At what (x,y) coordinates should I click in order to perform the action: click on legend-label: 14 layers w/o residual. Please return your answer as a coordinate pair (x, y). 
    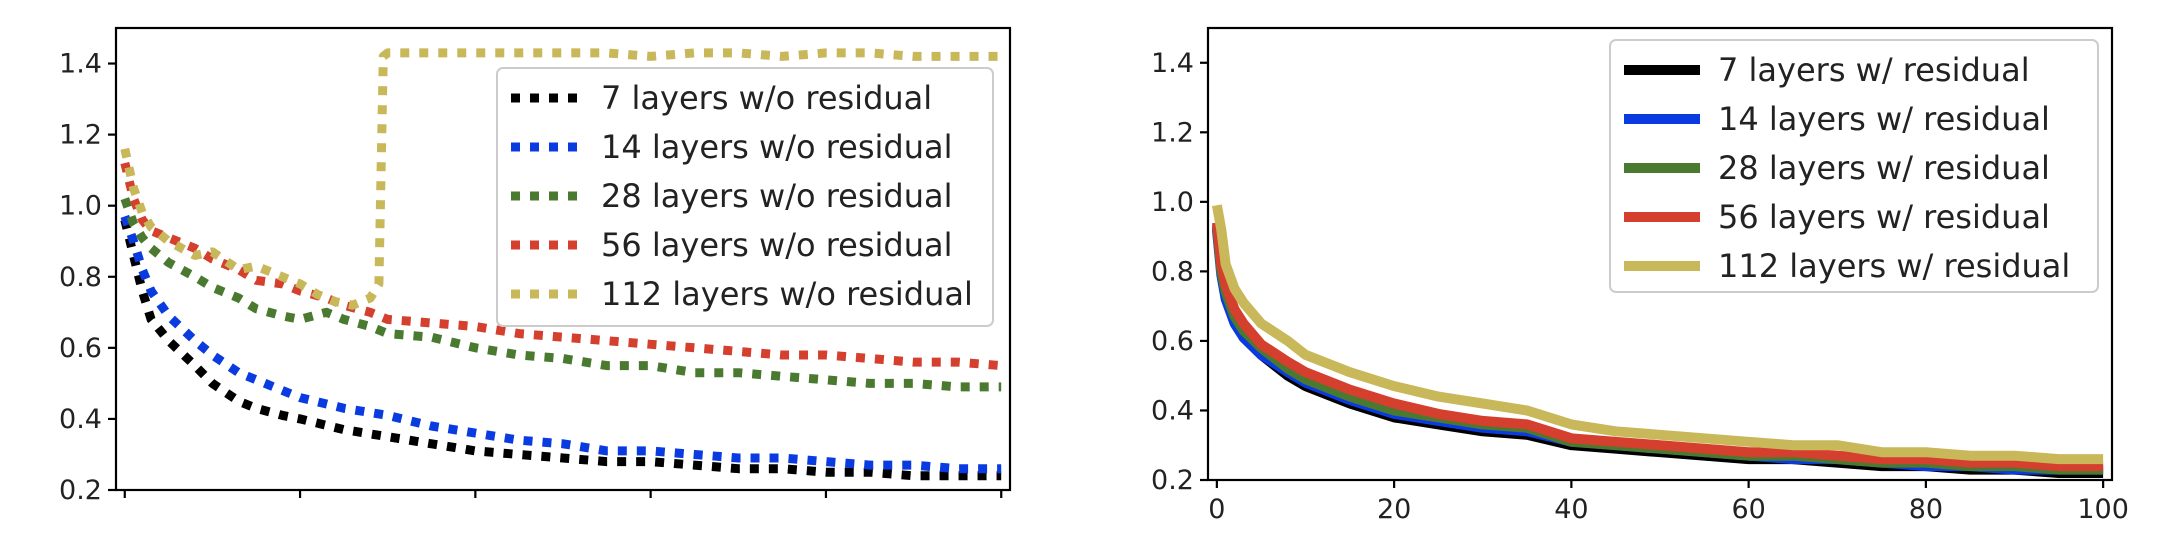
    Looking at the image, I should click on (777, 147).